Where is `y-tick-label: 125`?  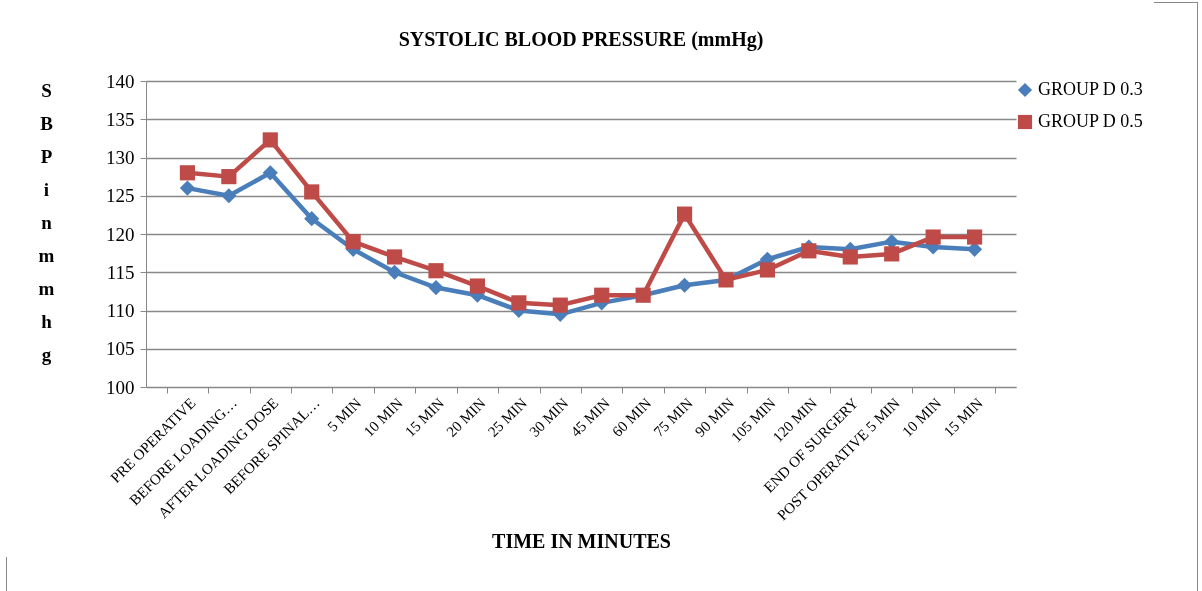
y-tick-label: 125 is located at coordinates (120, 196).